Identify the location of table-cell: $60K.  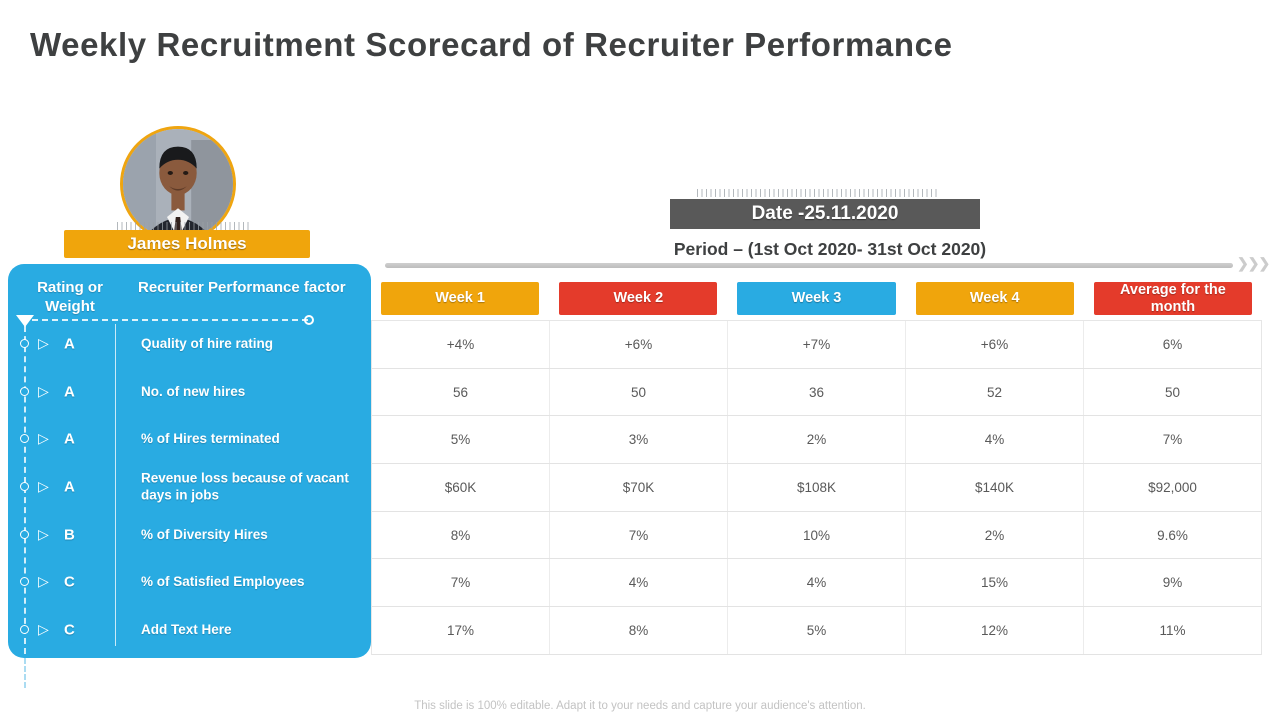
(461, 487).